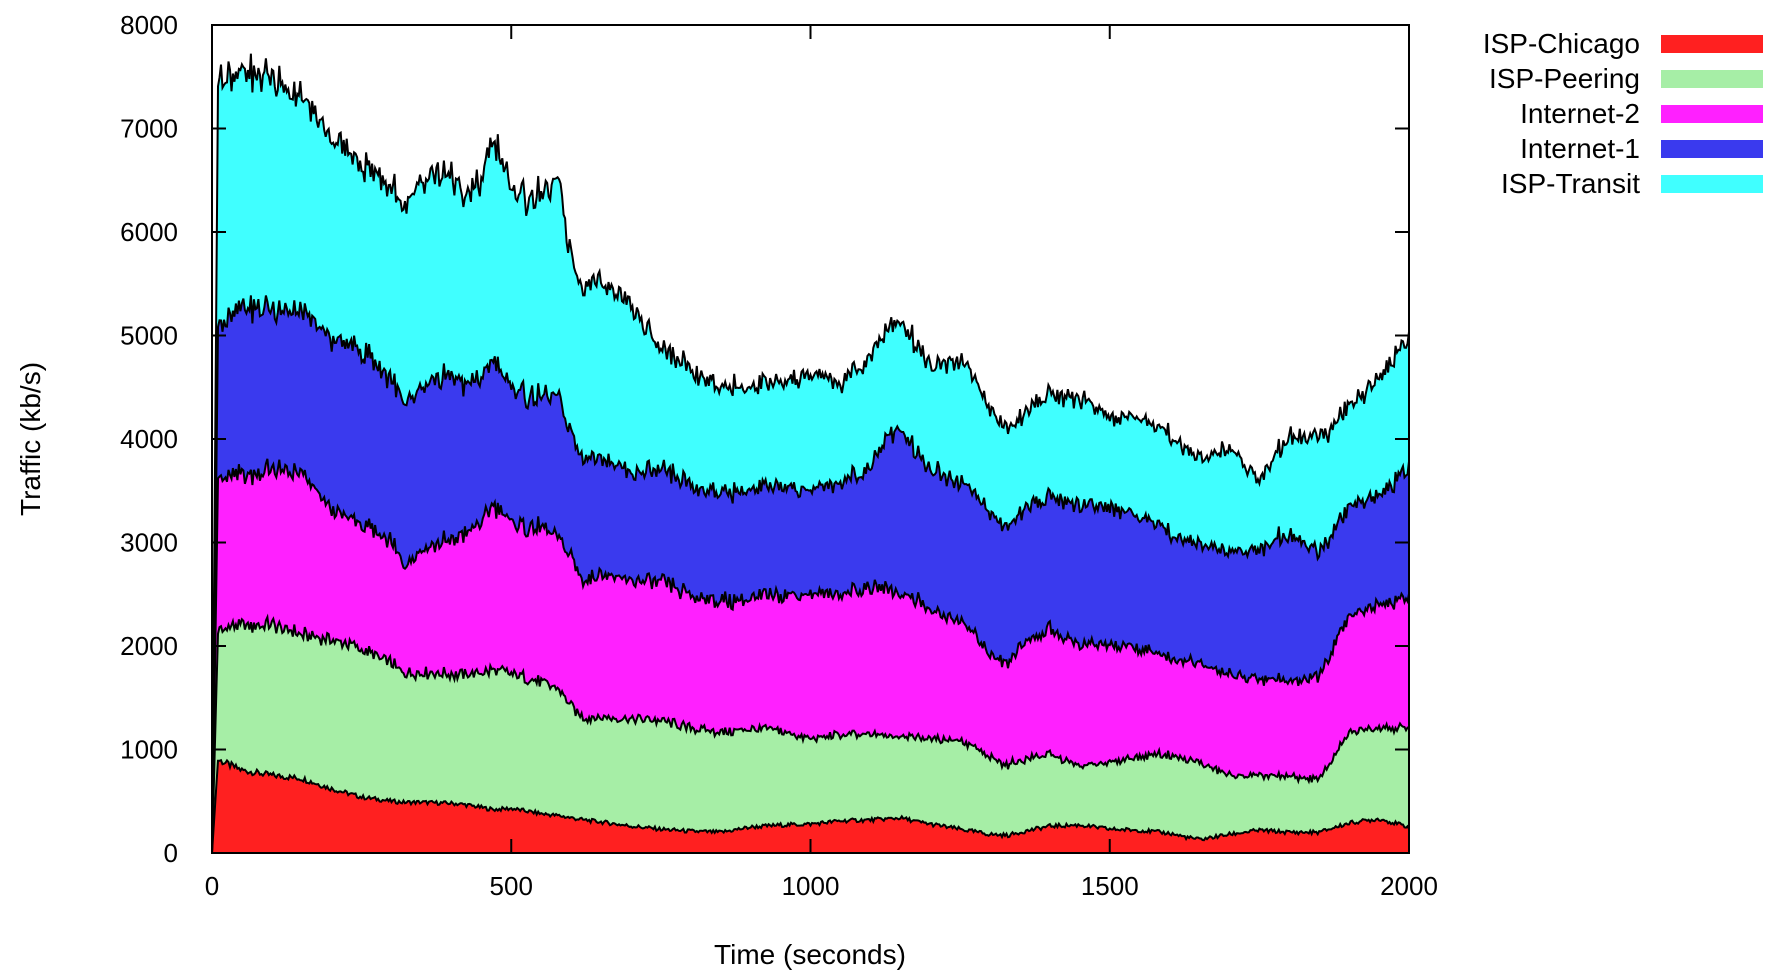  What do you see at coordinates (810, 806) in the screenshot?
I see `boundary-line-isp-chicago` at bounding box center [810, 806].